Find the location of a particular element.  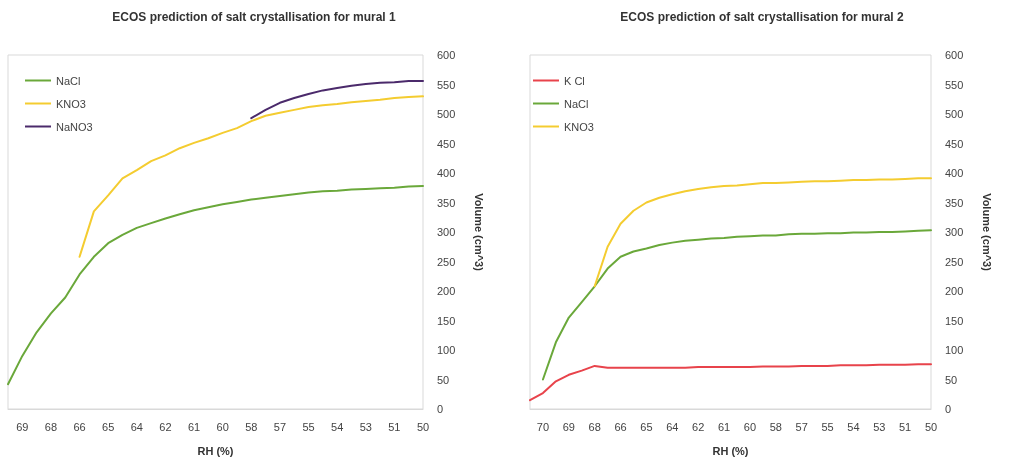

legend-label: NaNO3 is located at coordinates (74, 126).